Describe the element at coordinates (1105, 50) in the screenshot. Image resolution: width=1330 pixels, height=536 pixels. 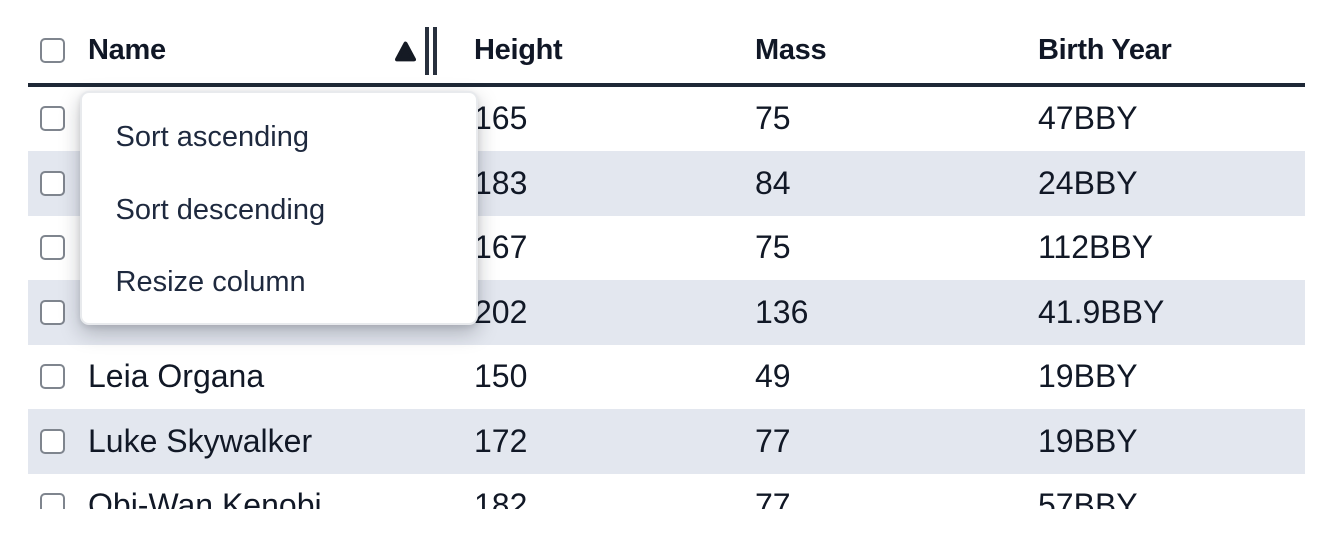
I see `header-cell-birth-year: Birth Year` at that location.